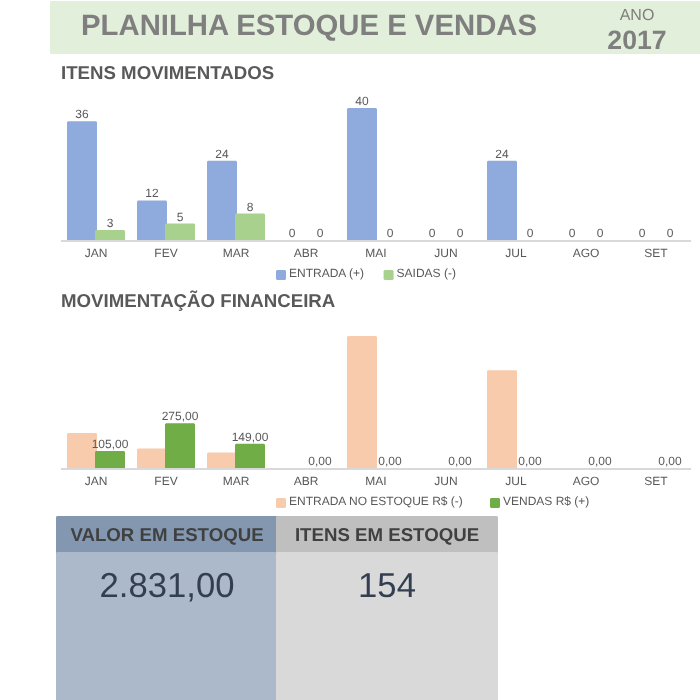 This screenshot has width=700, height=700. Describe the element at coordinates (637, 15) in the screenshot. I see `text: ANO` at that location.